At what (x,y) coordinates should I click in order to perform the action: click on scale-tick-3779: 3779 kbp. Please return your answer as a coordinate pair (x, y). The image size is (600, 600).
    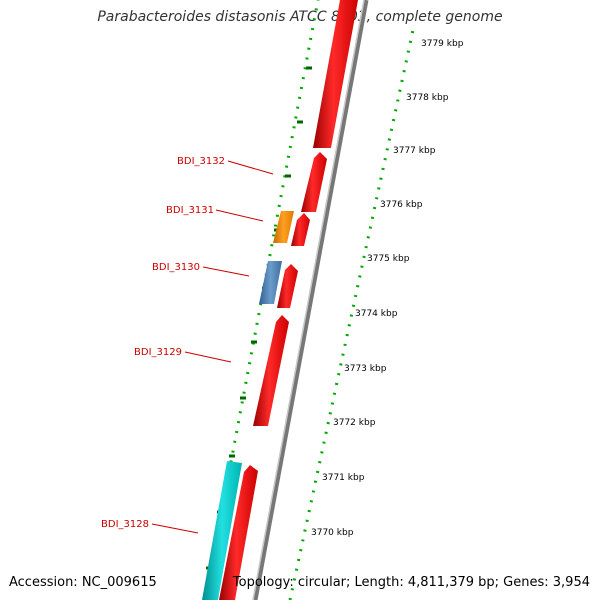
    Looking at the image, I should click on (442, 44).